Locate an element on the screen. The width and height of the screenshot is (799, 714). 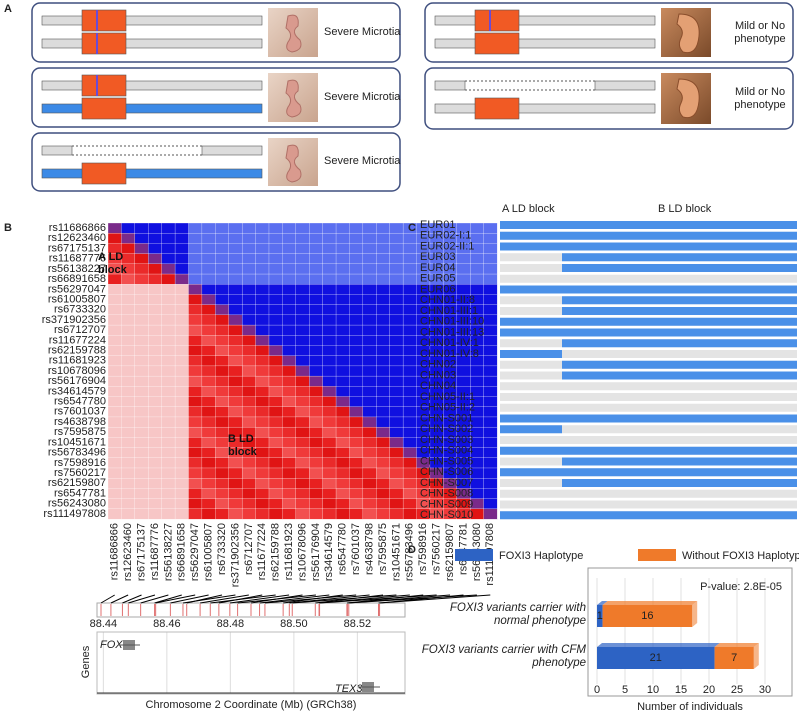
bar-top is located at coordinates (650, 603).